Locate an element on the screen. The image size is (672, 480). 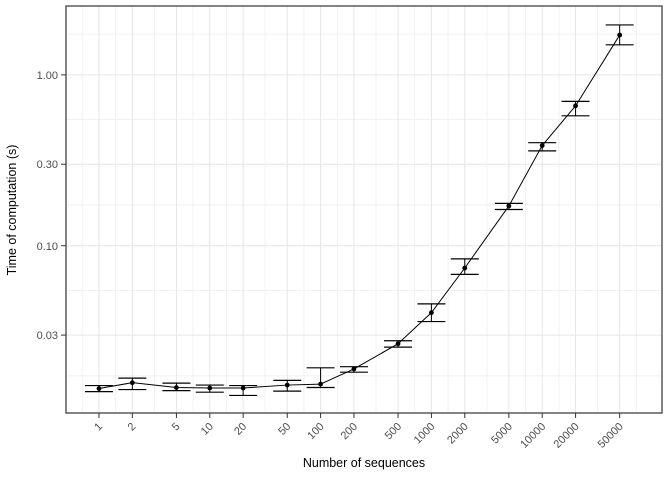
x-tick-label: 5000 is located at coordinates (502, 434).